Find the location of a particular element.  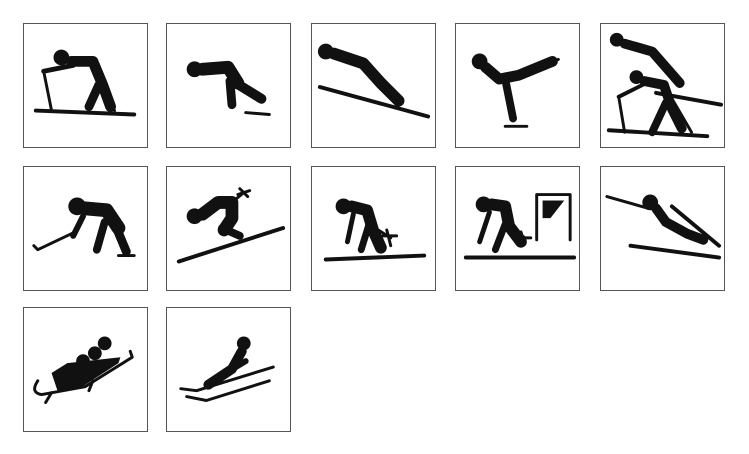

ski-jumping-icon is located at coordinates (374, 81).